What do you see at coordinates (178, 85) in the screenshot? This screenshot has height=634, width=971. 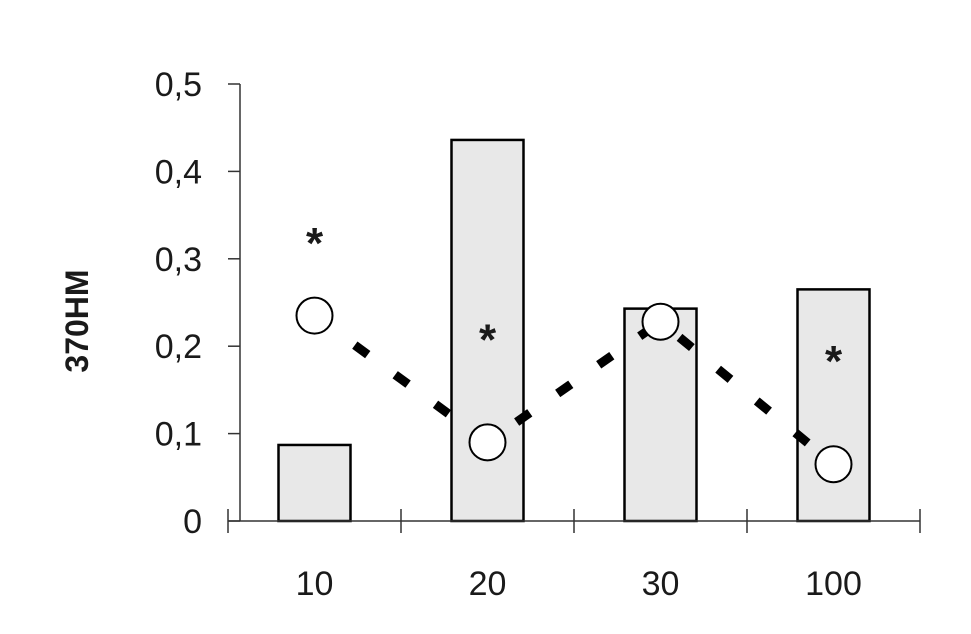 I see `y-tick-label: 0,5` at bounding box center [178, 85].